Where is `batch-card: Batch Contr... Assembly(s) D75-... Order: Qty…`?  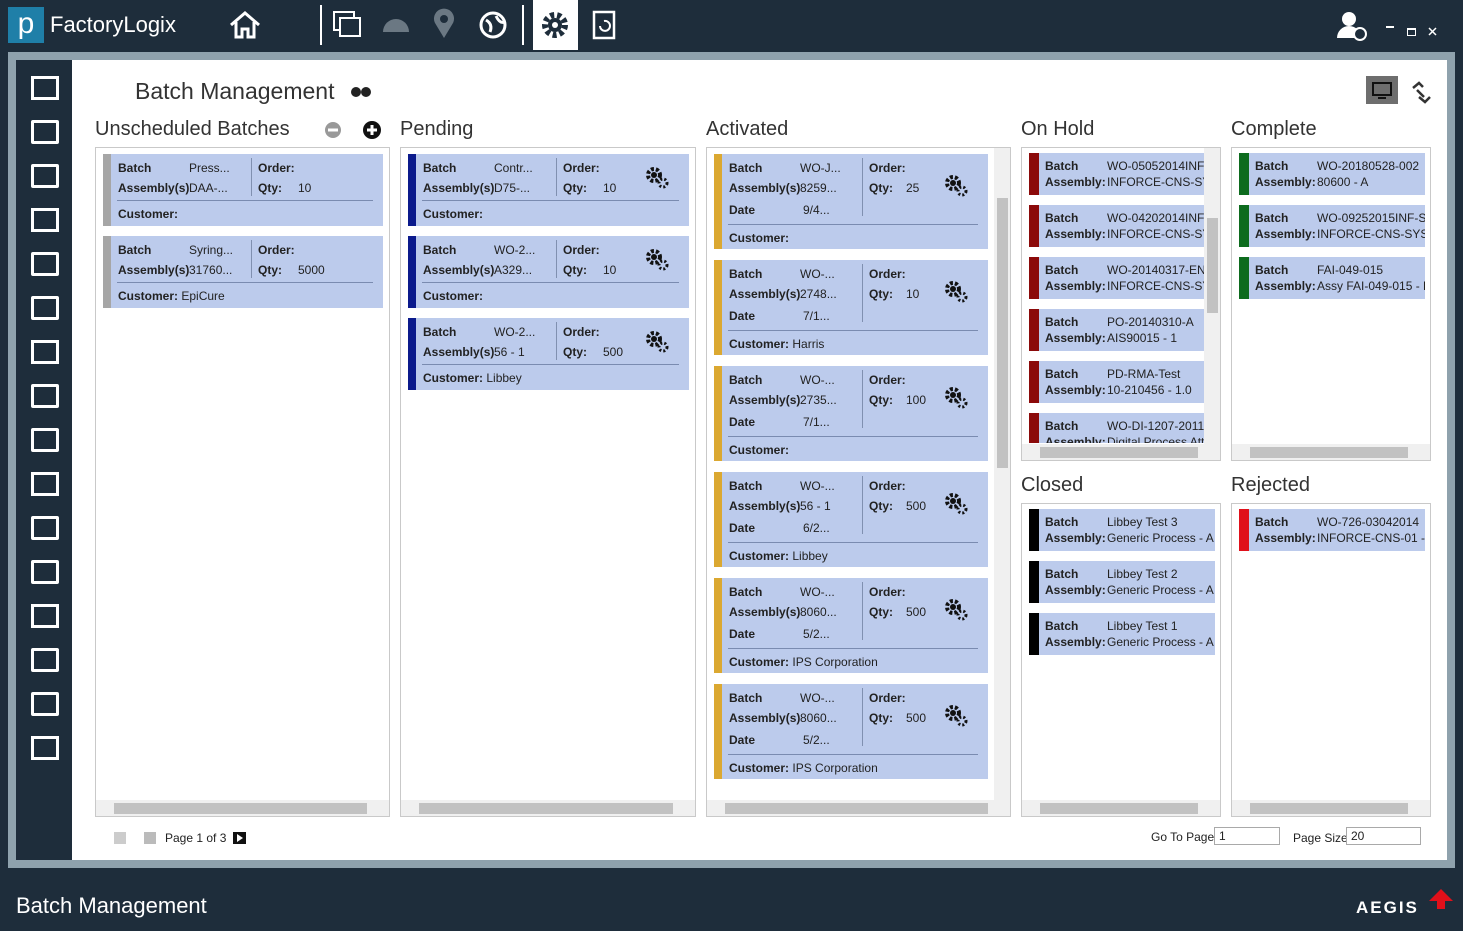 batch-card: Batch Contr... Assembly(s) D75-... Order: Qty… is located at coordinates (548, 190).